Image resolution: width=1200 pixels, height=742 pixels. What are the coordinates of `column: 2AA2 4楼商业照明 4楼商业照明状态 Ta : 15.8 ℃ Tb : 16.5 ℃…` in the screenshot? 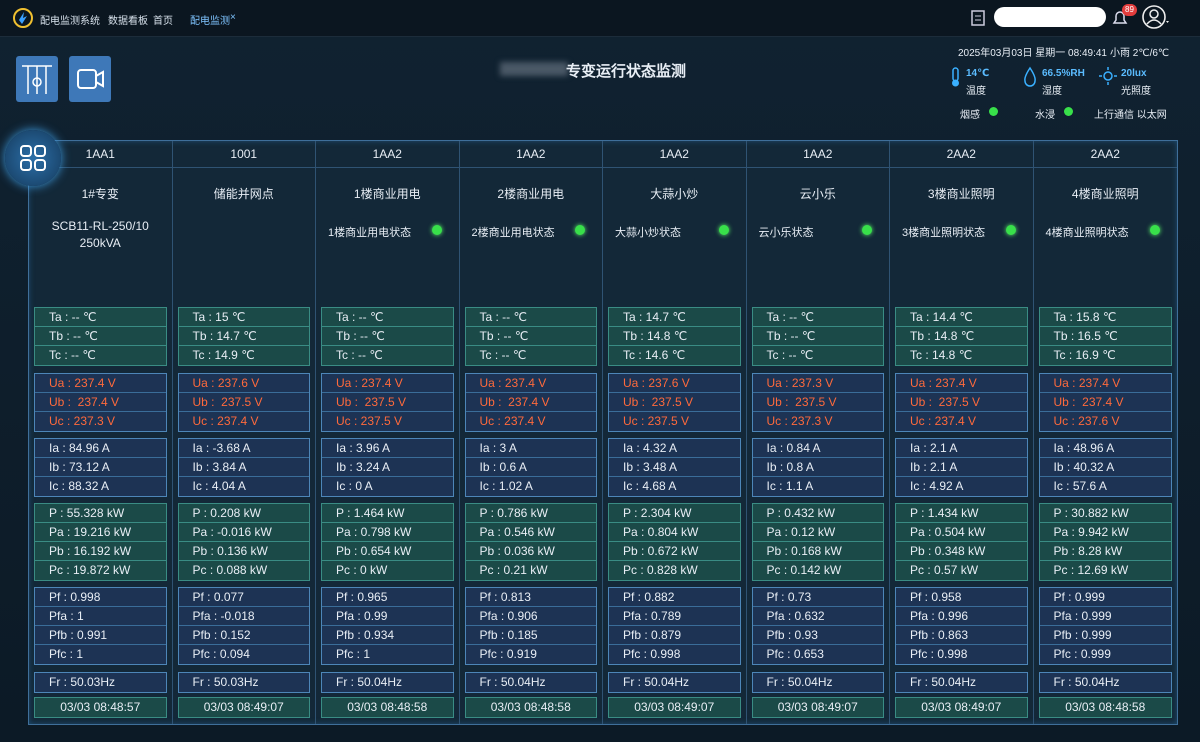 It's located at (1105, 432).